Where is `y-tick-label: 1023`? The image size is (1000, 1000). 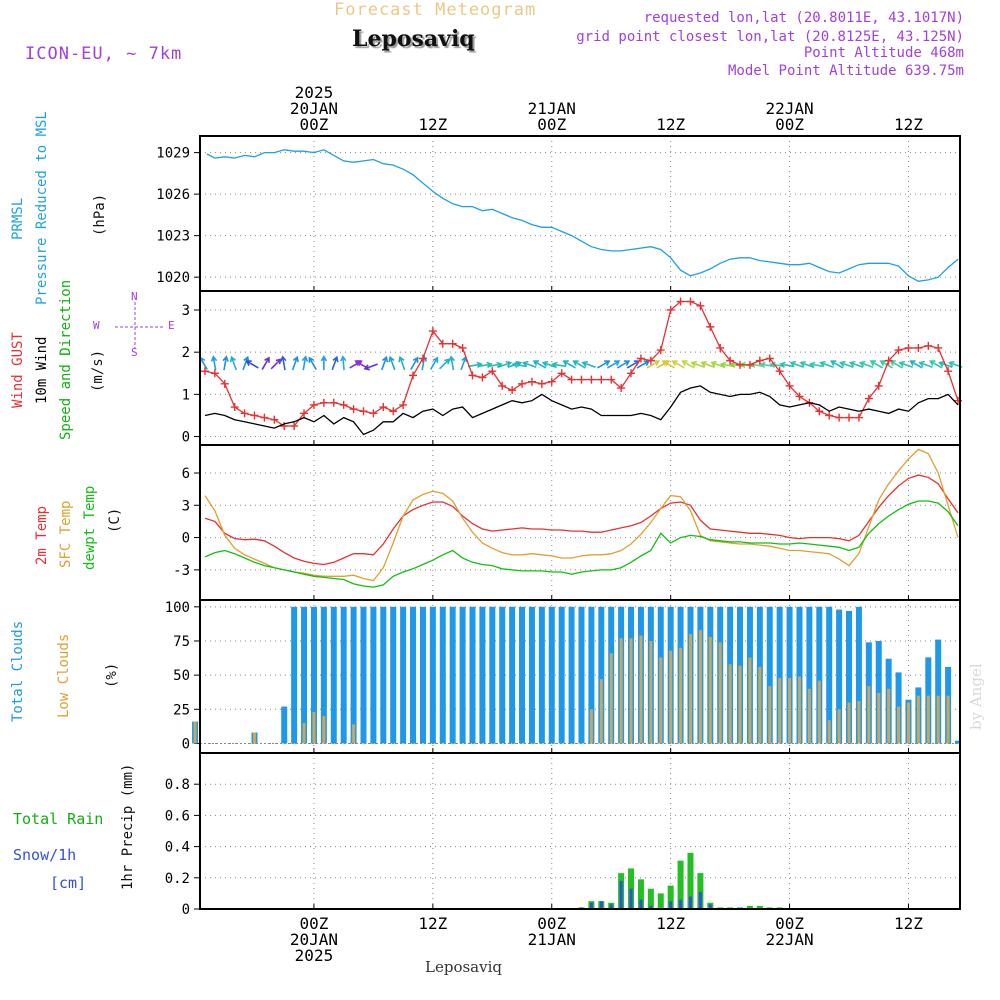
y-tick-label: 1023 is located at coordinates (173, 237).